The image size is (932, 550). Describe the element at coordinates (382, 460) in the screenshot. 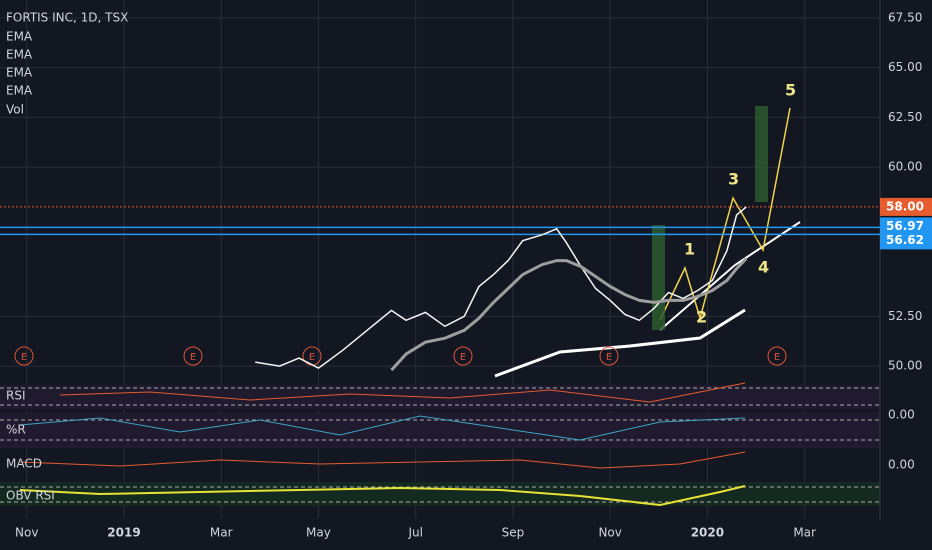

I see `macd-line` at that location.